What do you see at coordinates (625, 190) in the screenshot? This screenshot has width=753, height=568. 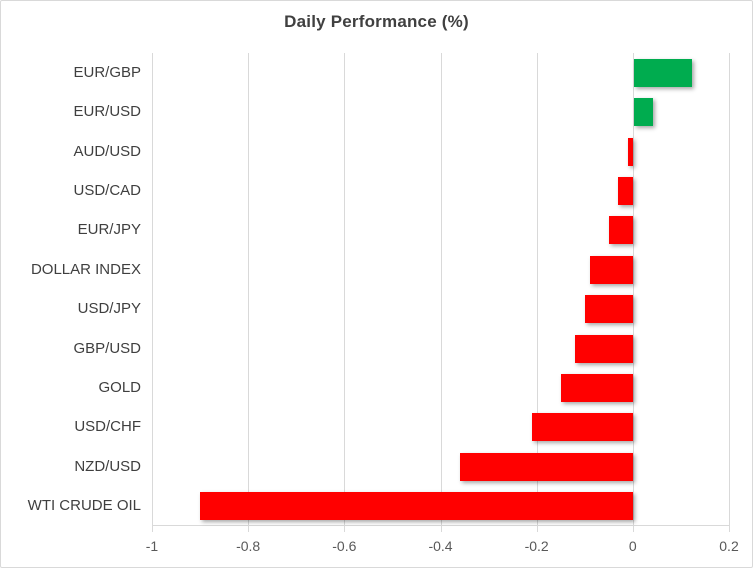 I see `bar-usd-cad` at bounding box center [625, 190].